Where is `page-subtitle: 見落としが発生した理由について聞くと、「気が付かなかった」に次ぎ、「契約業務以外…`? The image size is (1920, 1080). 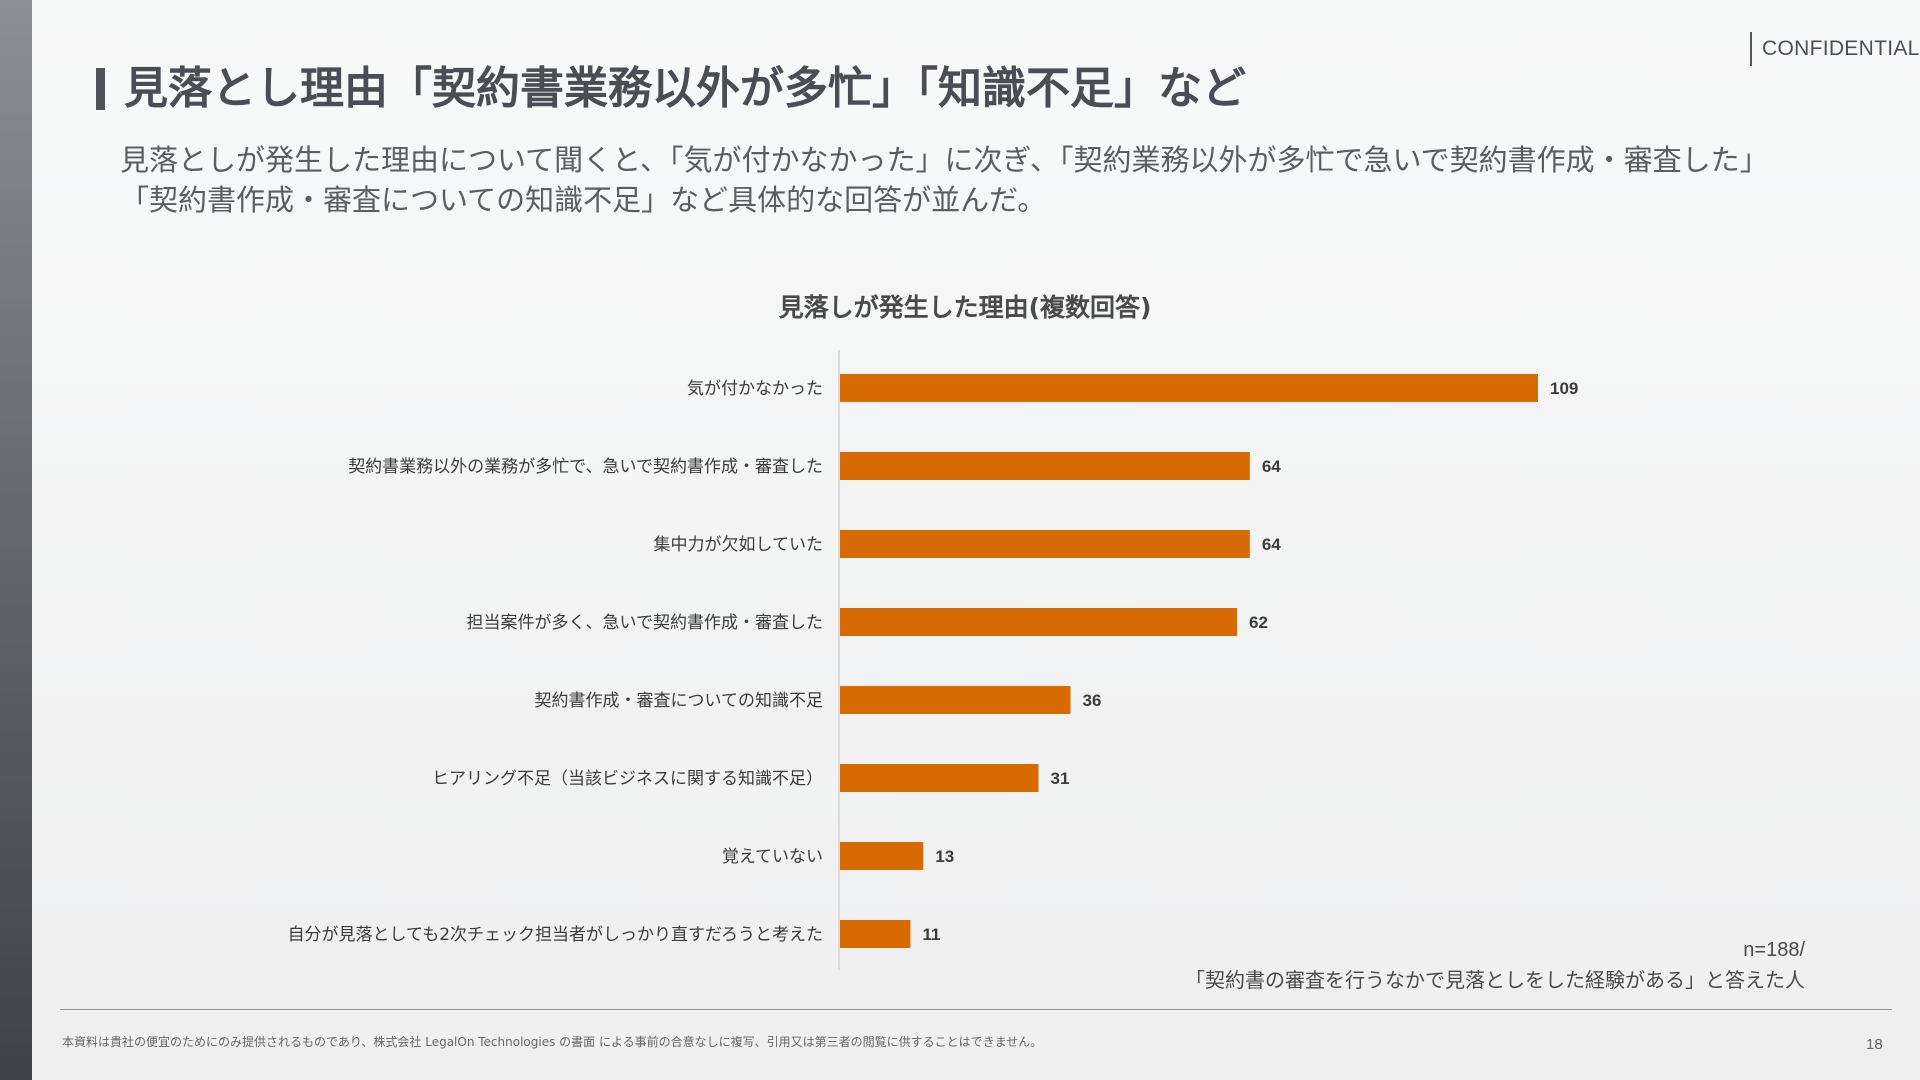
page-subtitle: 見落としが発生した理由について聞くと、「気が付かなかった」に次ぎ、「契約業務以外… is located at coordinates (944, 180).